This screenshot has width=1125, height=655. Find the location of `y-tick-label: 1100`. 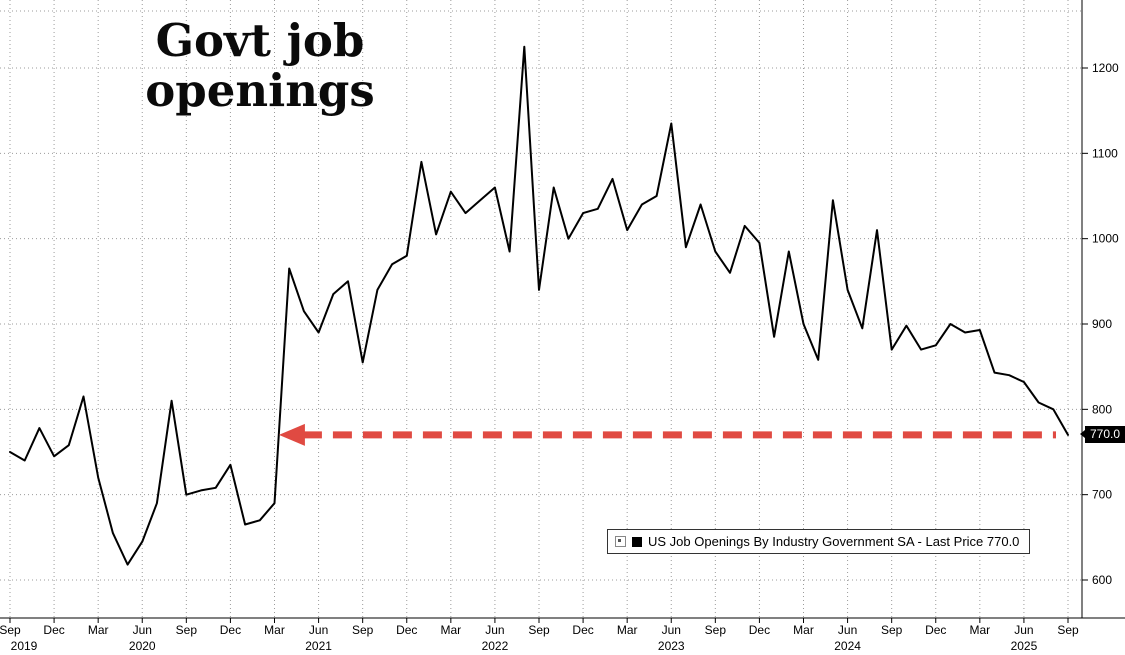

y-tick-label: 1100 is located at coordinates (1105, 153).